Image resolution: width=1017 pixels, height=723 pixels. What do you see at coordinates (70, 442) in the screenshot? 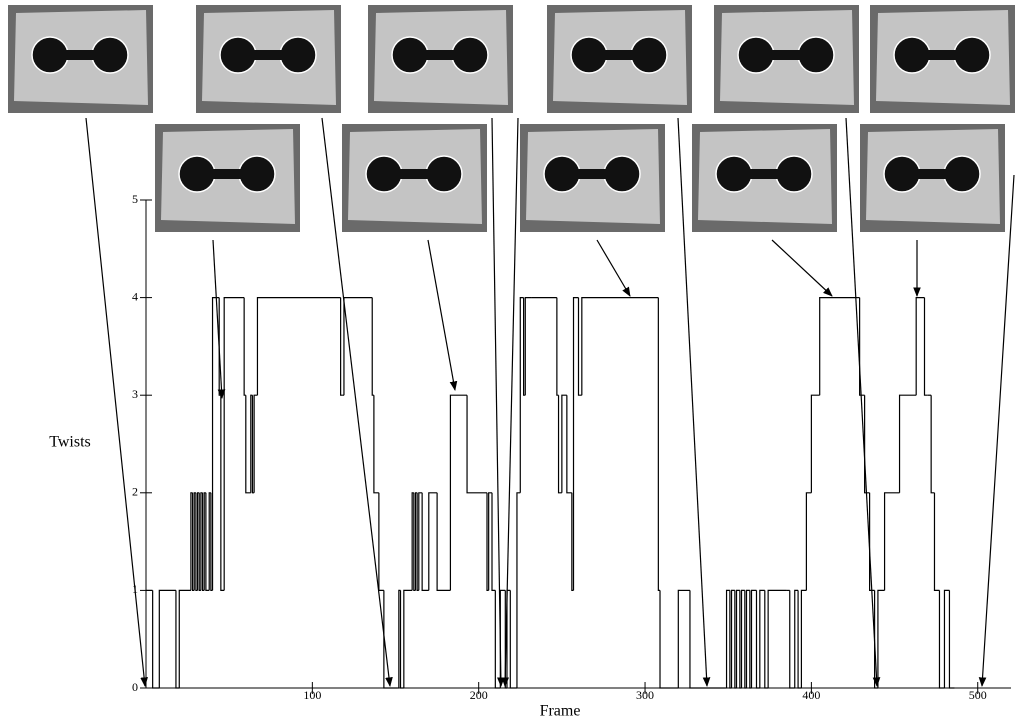
I see `y-axis-label: Twists` at bounding box center [70, 442].